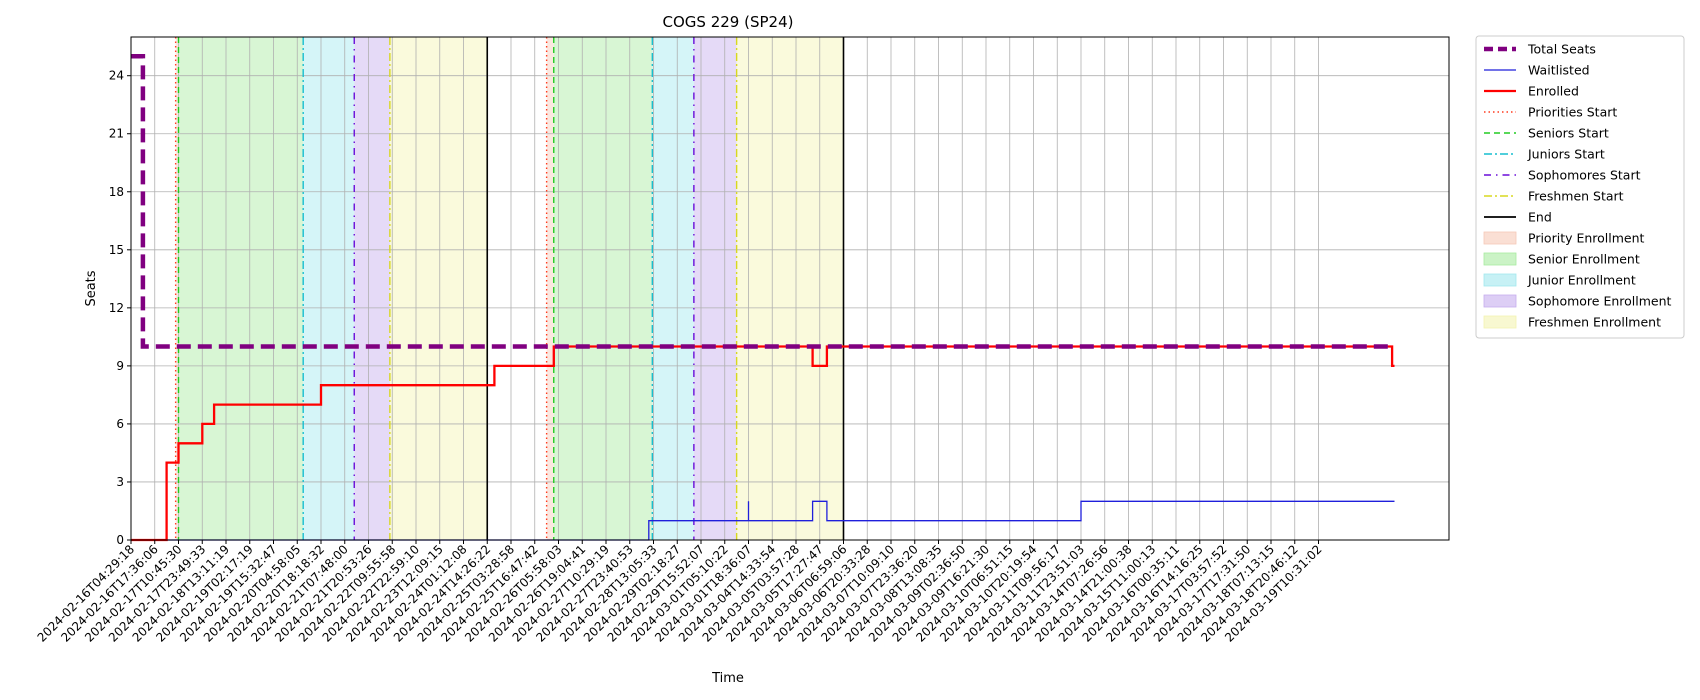 The height and width of the screenshot is (700, 1700). Describe the element at coordinates (1561, 49) in the screenshot. I see `legend-label: Total Seats` at that location.